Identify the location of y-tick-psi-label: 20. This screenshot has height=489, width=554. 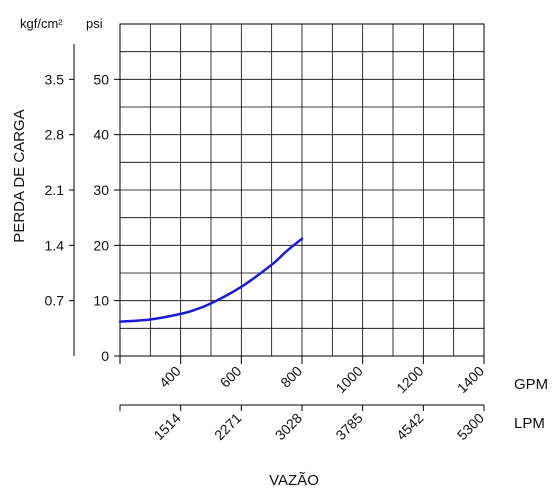
(101, 245).